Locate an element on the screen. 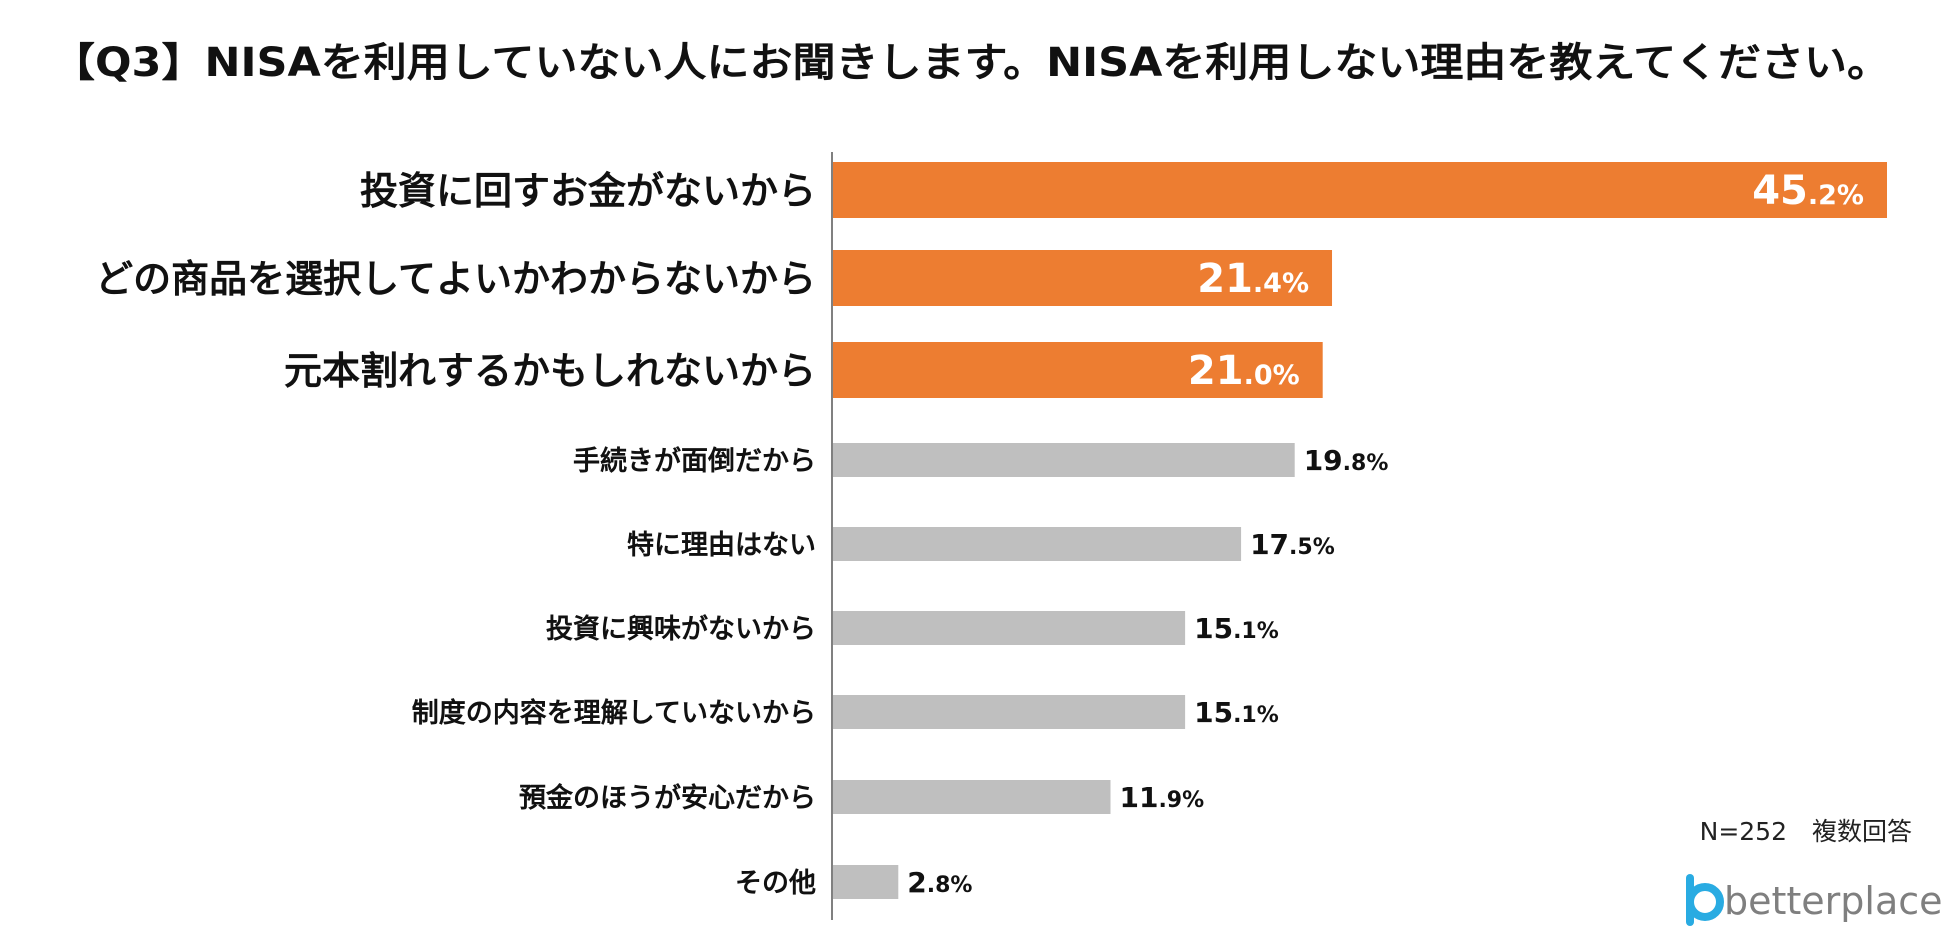 The image size is (1950, 937). value-label-1: 45.2% is located at coordinates (1808, 191).